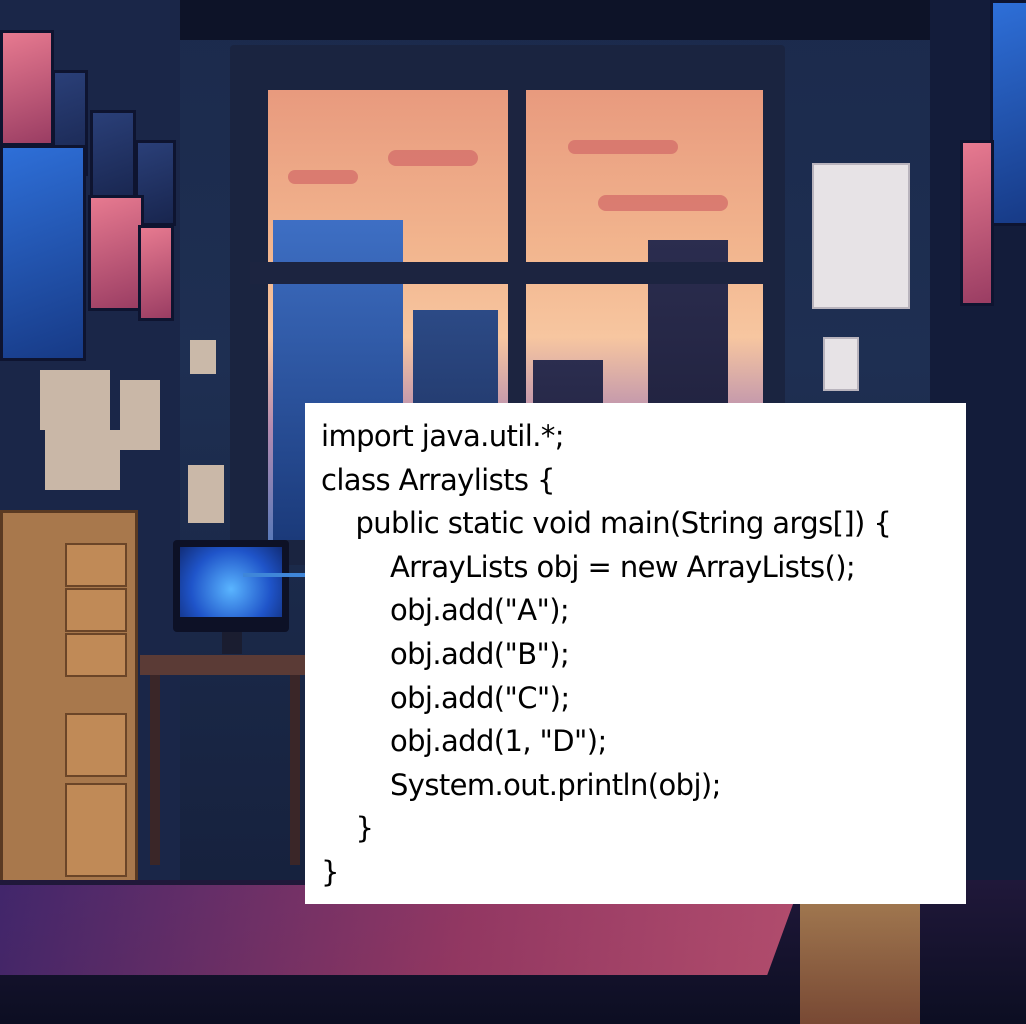 This screenshot has width=1026, height=1024. What do you see at coordinates (588, 566) in the screenshot?
I see `code-line: ArrayLists obj = new ArrayLists();` at bounding box center [588, 566].